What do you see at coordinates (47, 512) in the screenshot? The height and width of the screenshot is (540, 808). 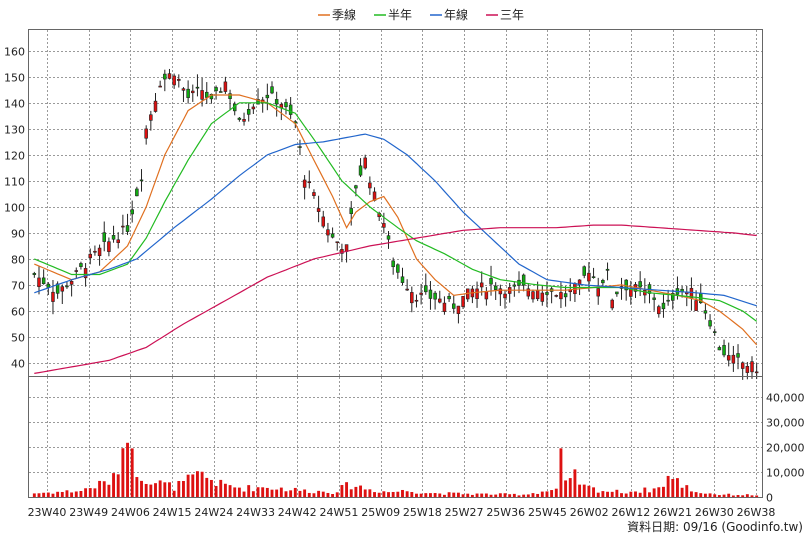 I see `x-tick-label: 23W40` at bounding box center [47, 512].